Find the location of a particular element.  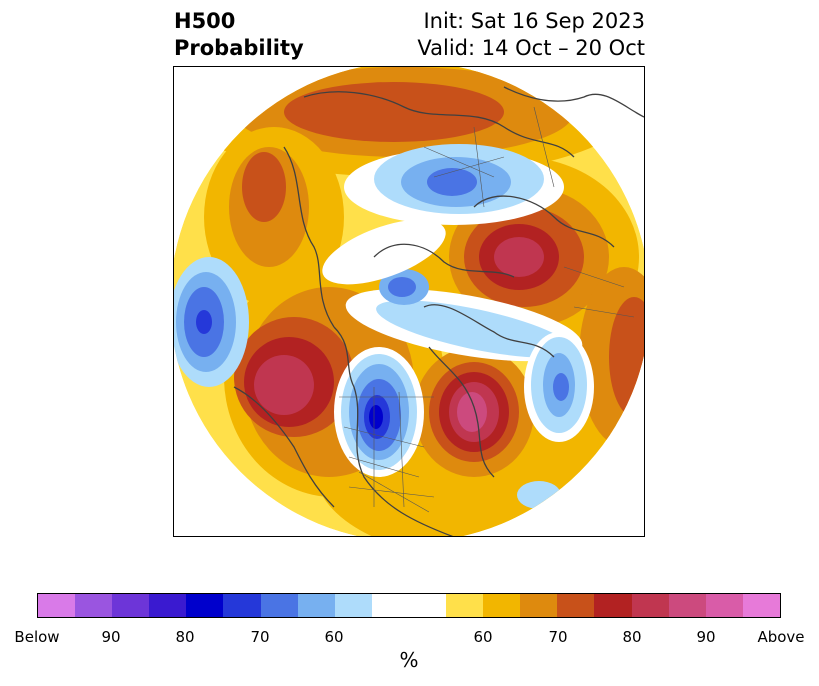

colorbar is located at coordinates (409, 605).